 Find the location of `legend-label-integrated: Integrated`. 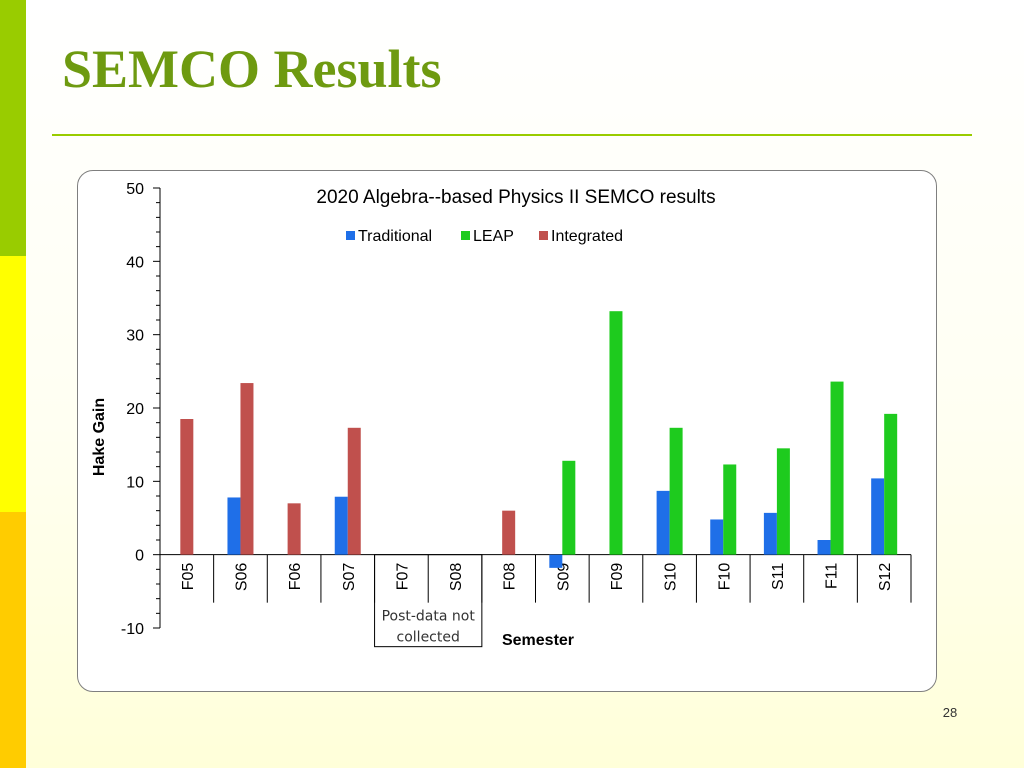

legend-label-integrated: Integrated is located at coordinates (587, 236).